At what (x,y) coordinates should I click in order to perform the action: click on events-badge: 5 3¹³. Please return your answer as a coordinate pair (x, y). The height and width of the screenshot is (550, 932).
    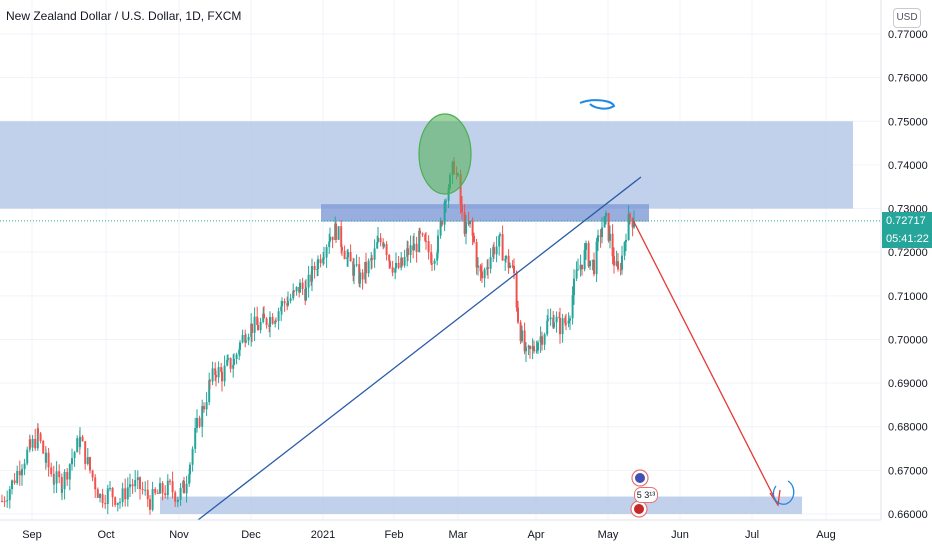
    Looking at the image, I should click on (646, 495).